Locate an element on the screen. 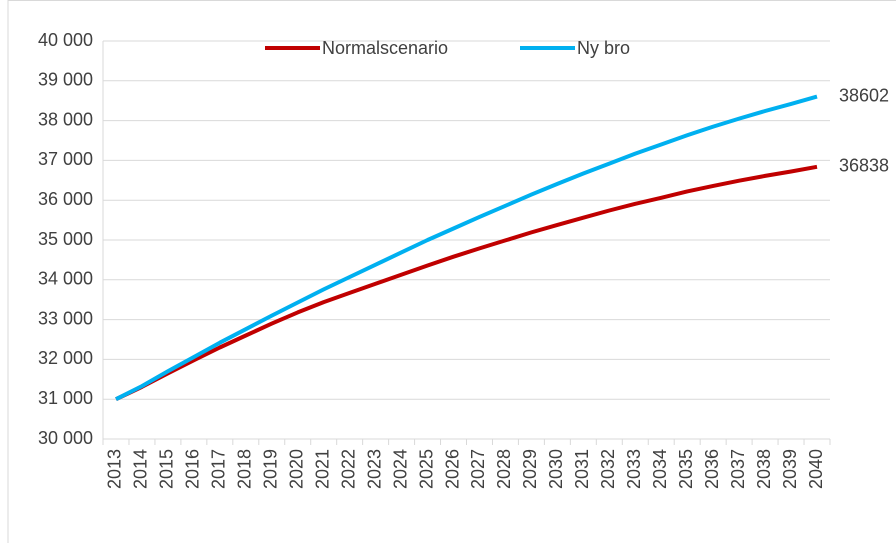 This screenshot has width=896, height=543. x-tick-label: 2024 is located at coordinates (400, 469).